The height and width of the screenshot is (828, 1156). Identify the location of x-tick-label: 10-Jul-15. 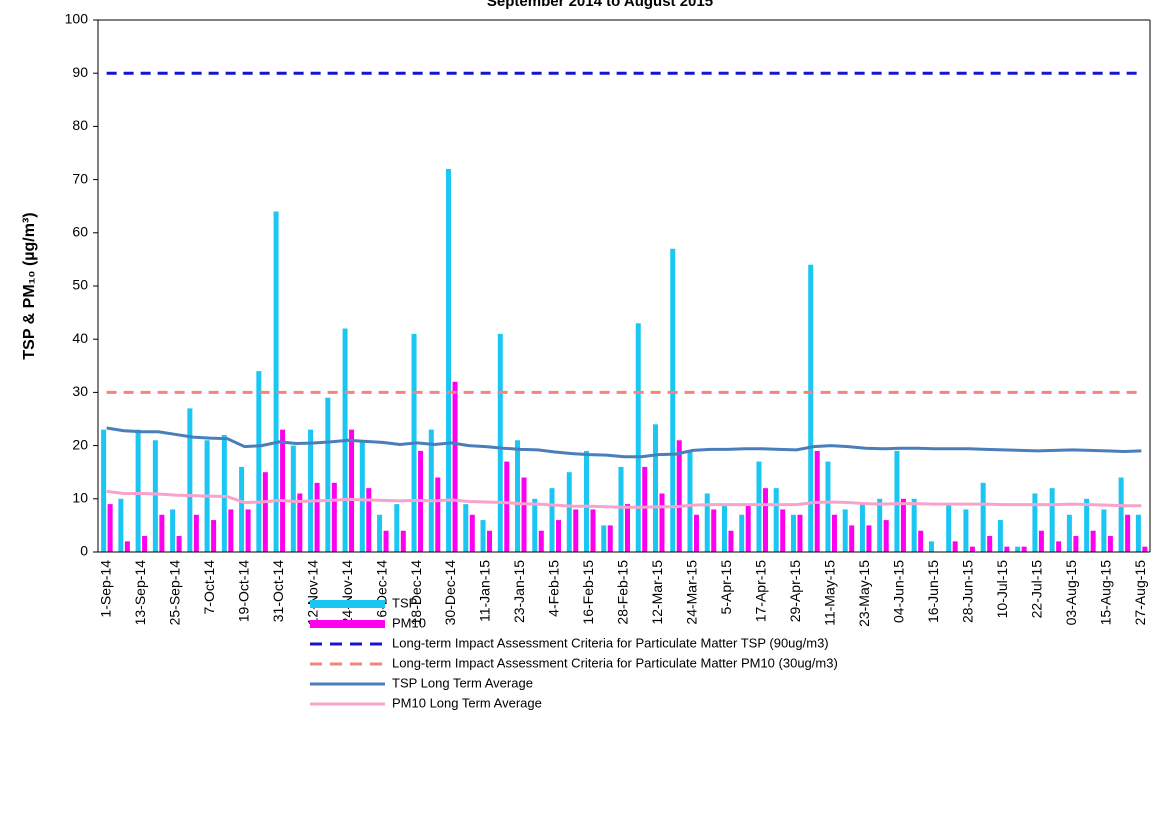
(1002, 589).